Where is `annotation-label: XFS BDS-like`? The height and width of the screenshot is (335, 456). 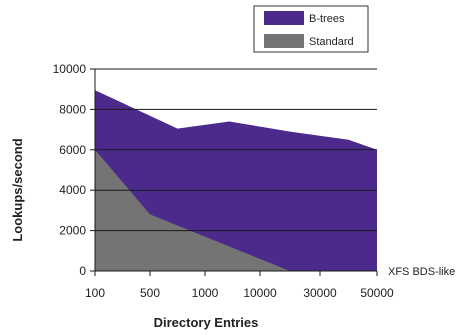
annotation-label: XFS BDS-like is located at coordinates (421, 272).